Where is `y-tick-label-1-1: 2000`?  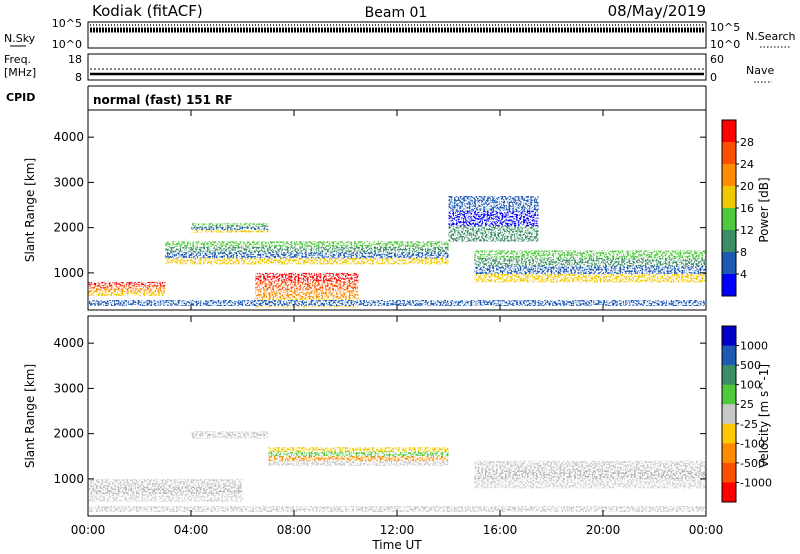 y-tick-label-1-1: 2000 is located at coordinates (68, 434).